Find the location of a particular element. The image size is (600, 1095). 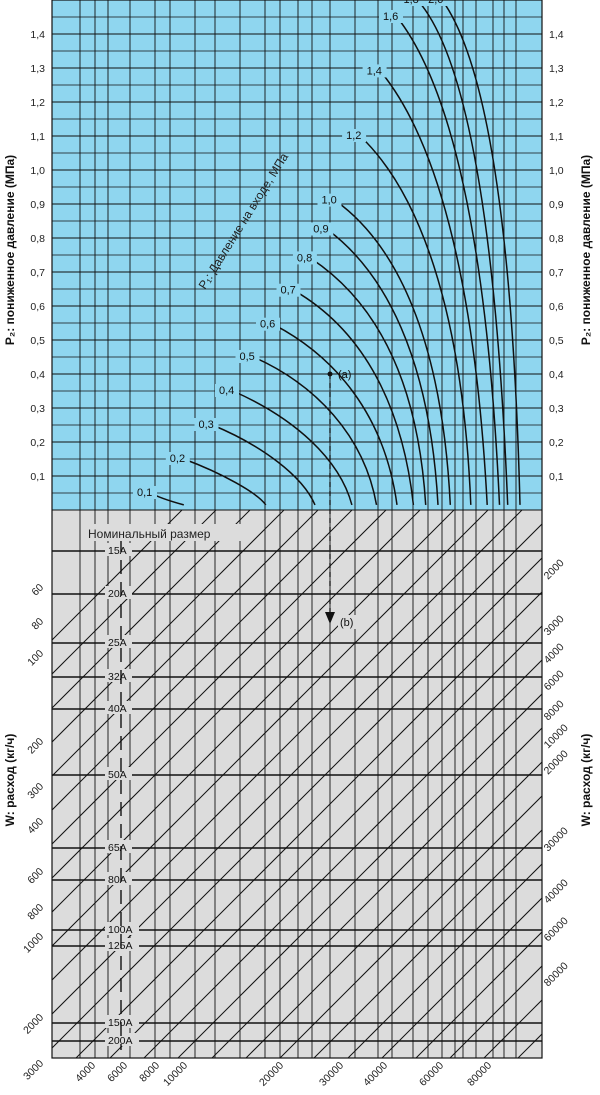

pressure-tick-left: 1,3 is located at coordinates (37, 69).